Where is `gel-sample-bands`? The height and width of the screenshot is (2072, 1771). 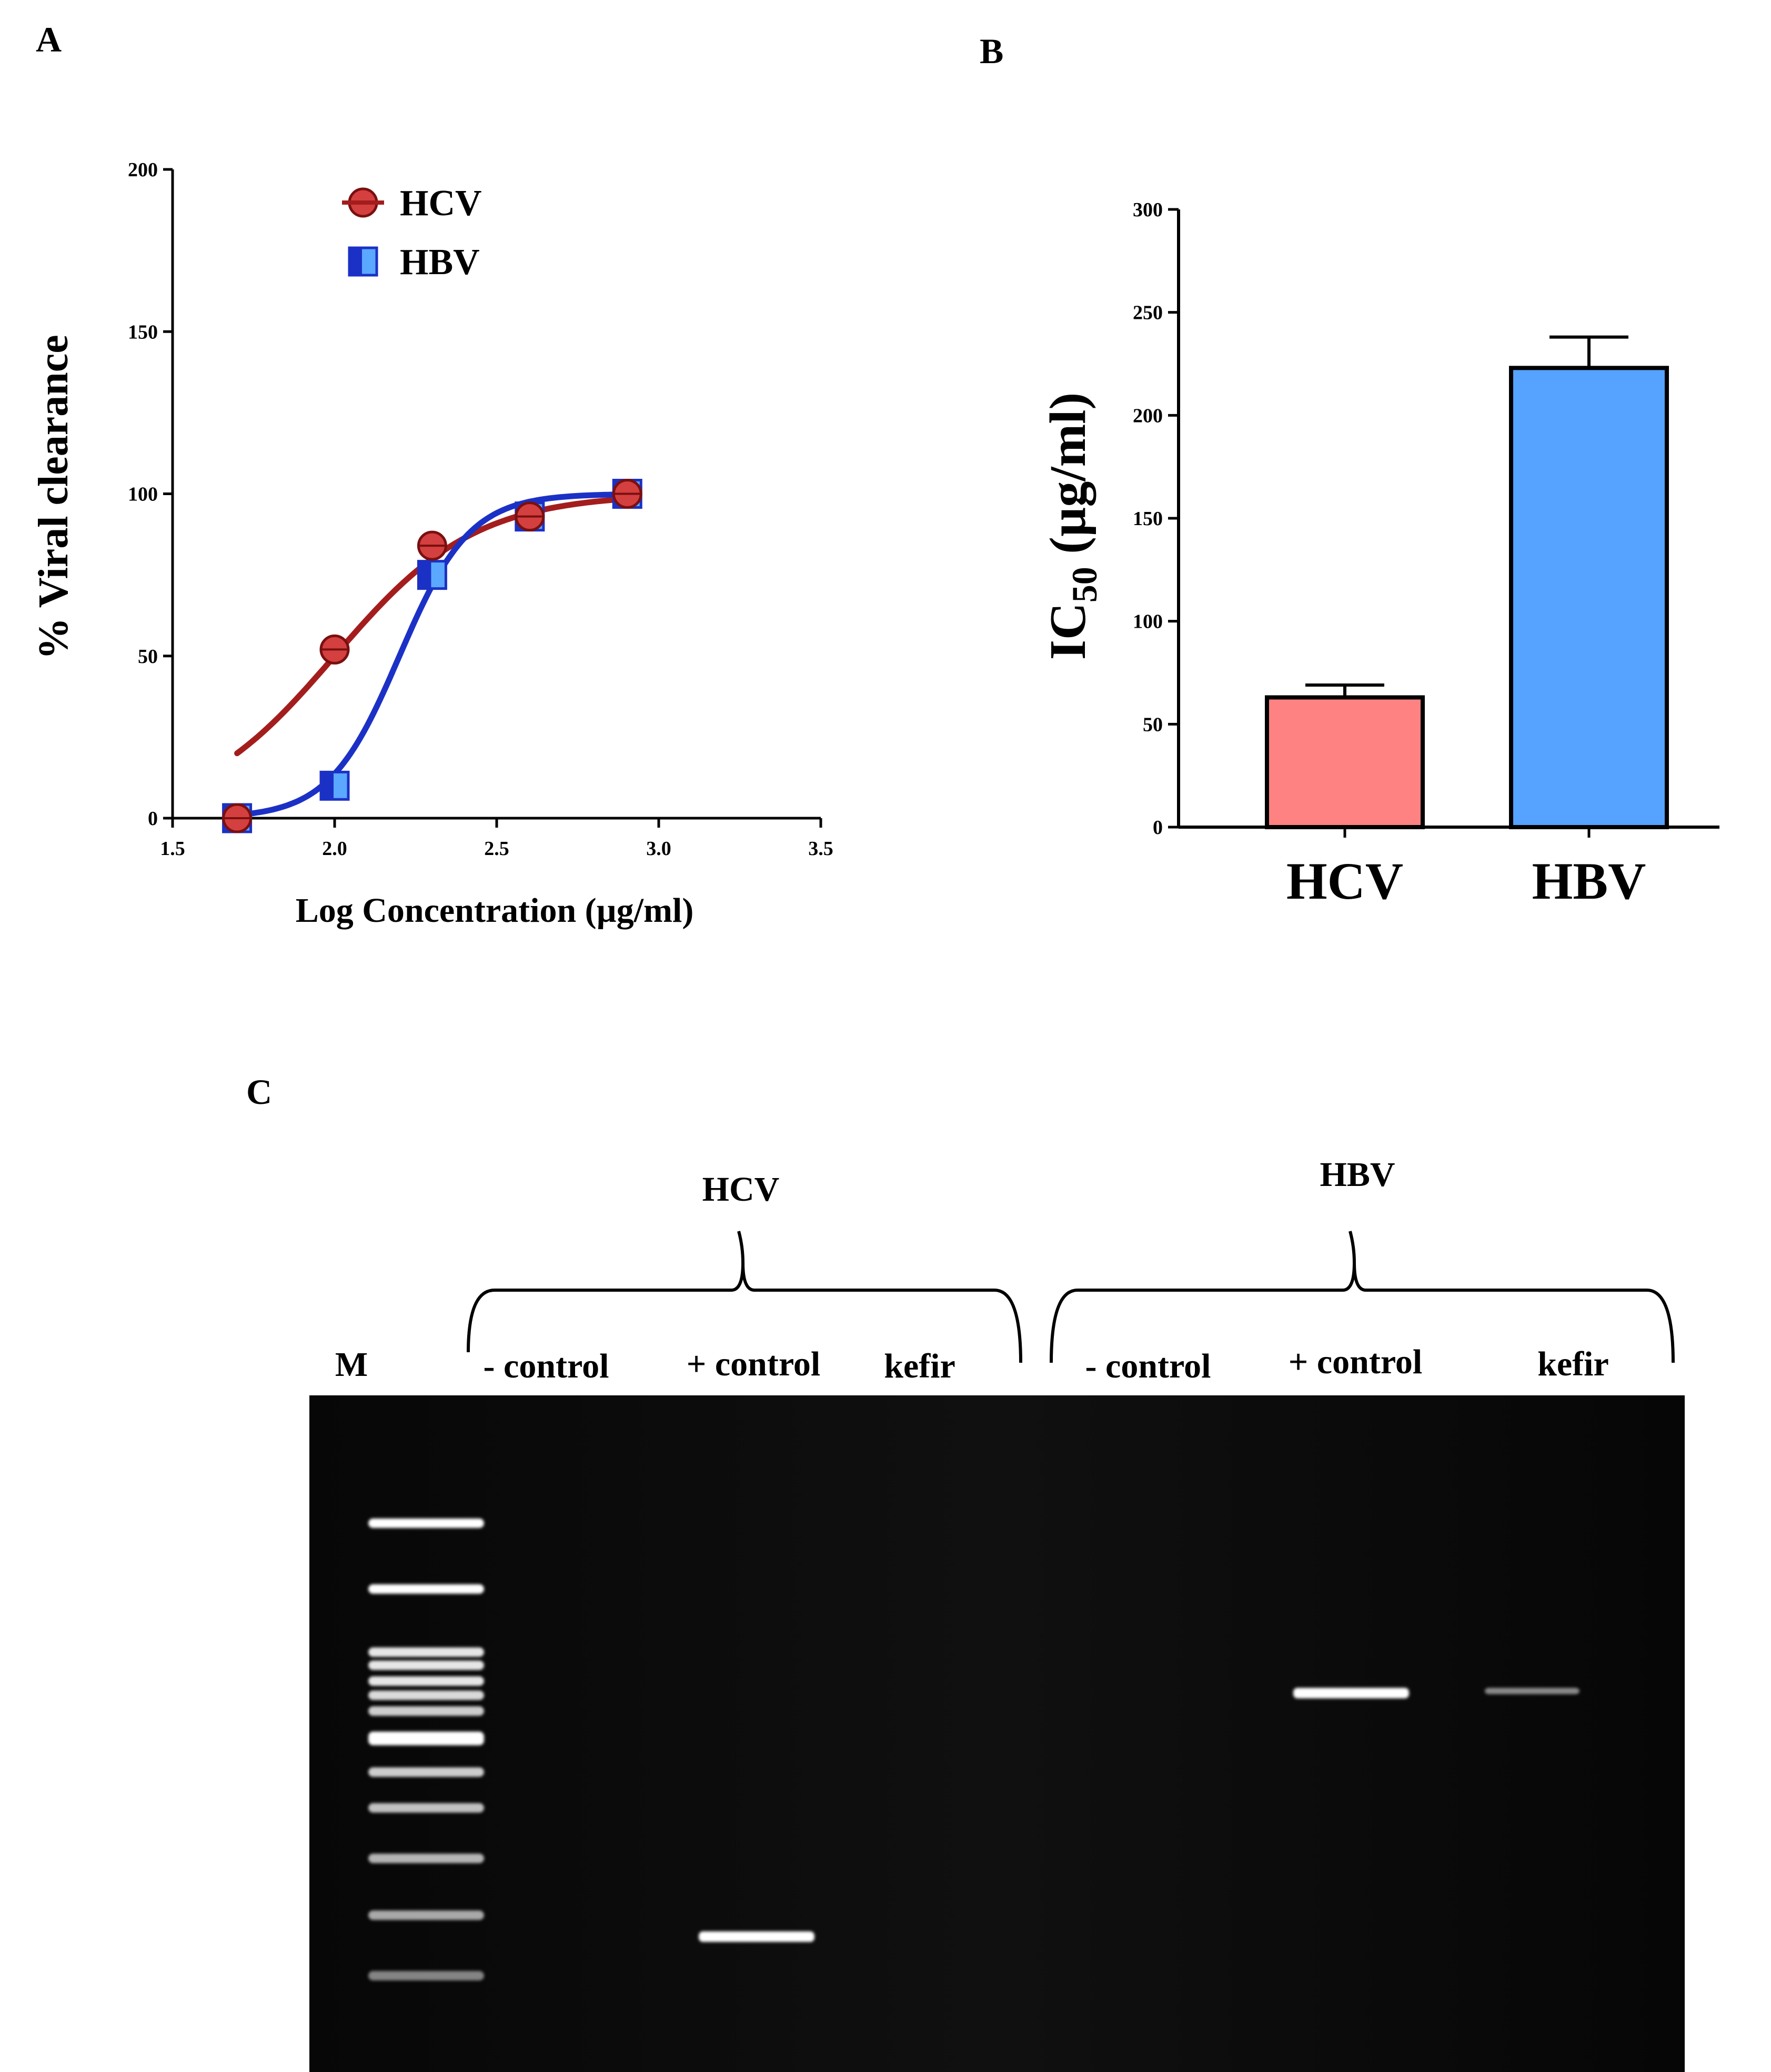
gel-sample-bands is located at coordinates (1139, 1814).